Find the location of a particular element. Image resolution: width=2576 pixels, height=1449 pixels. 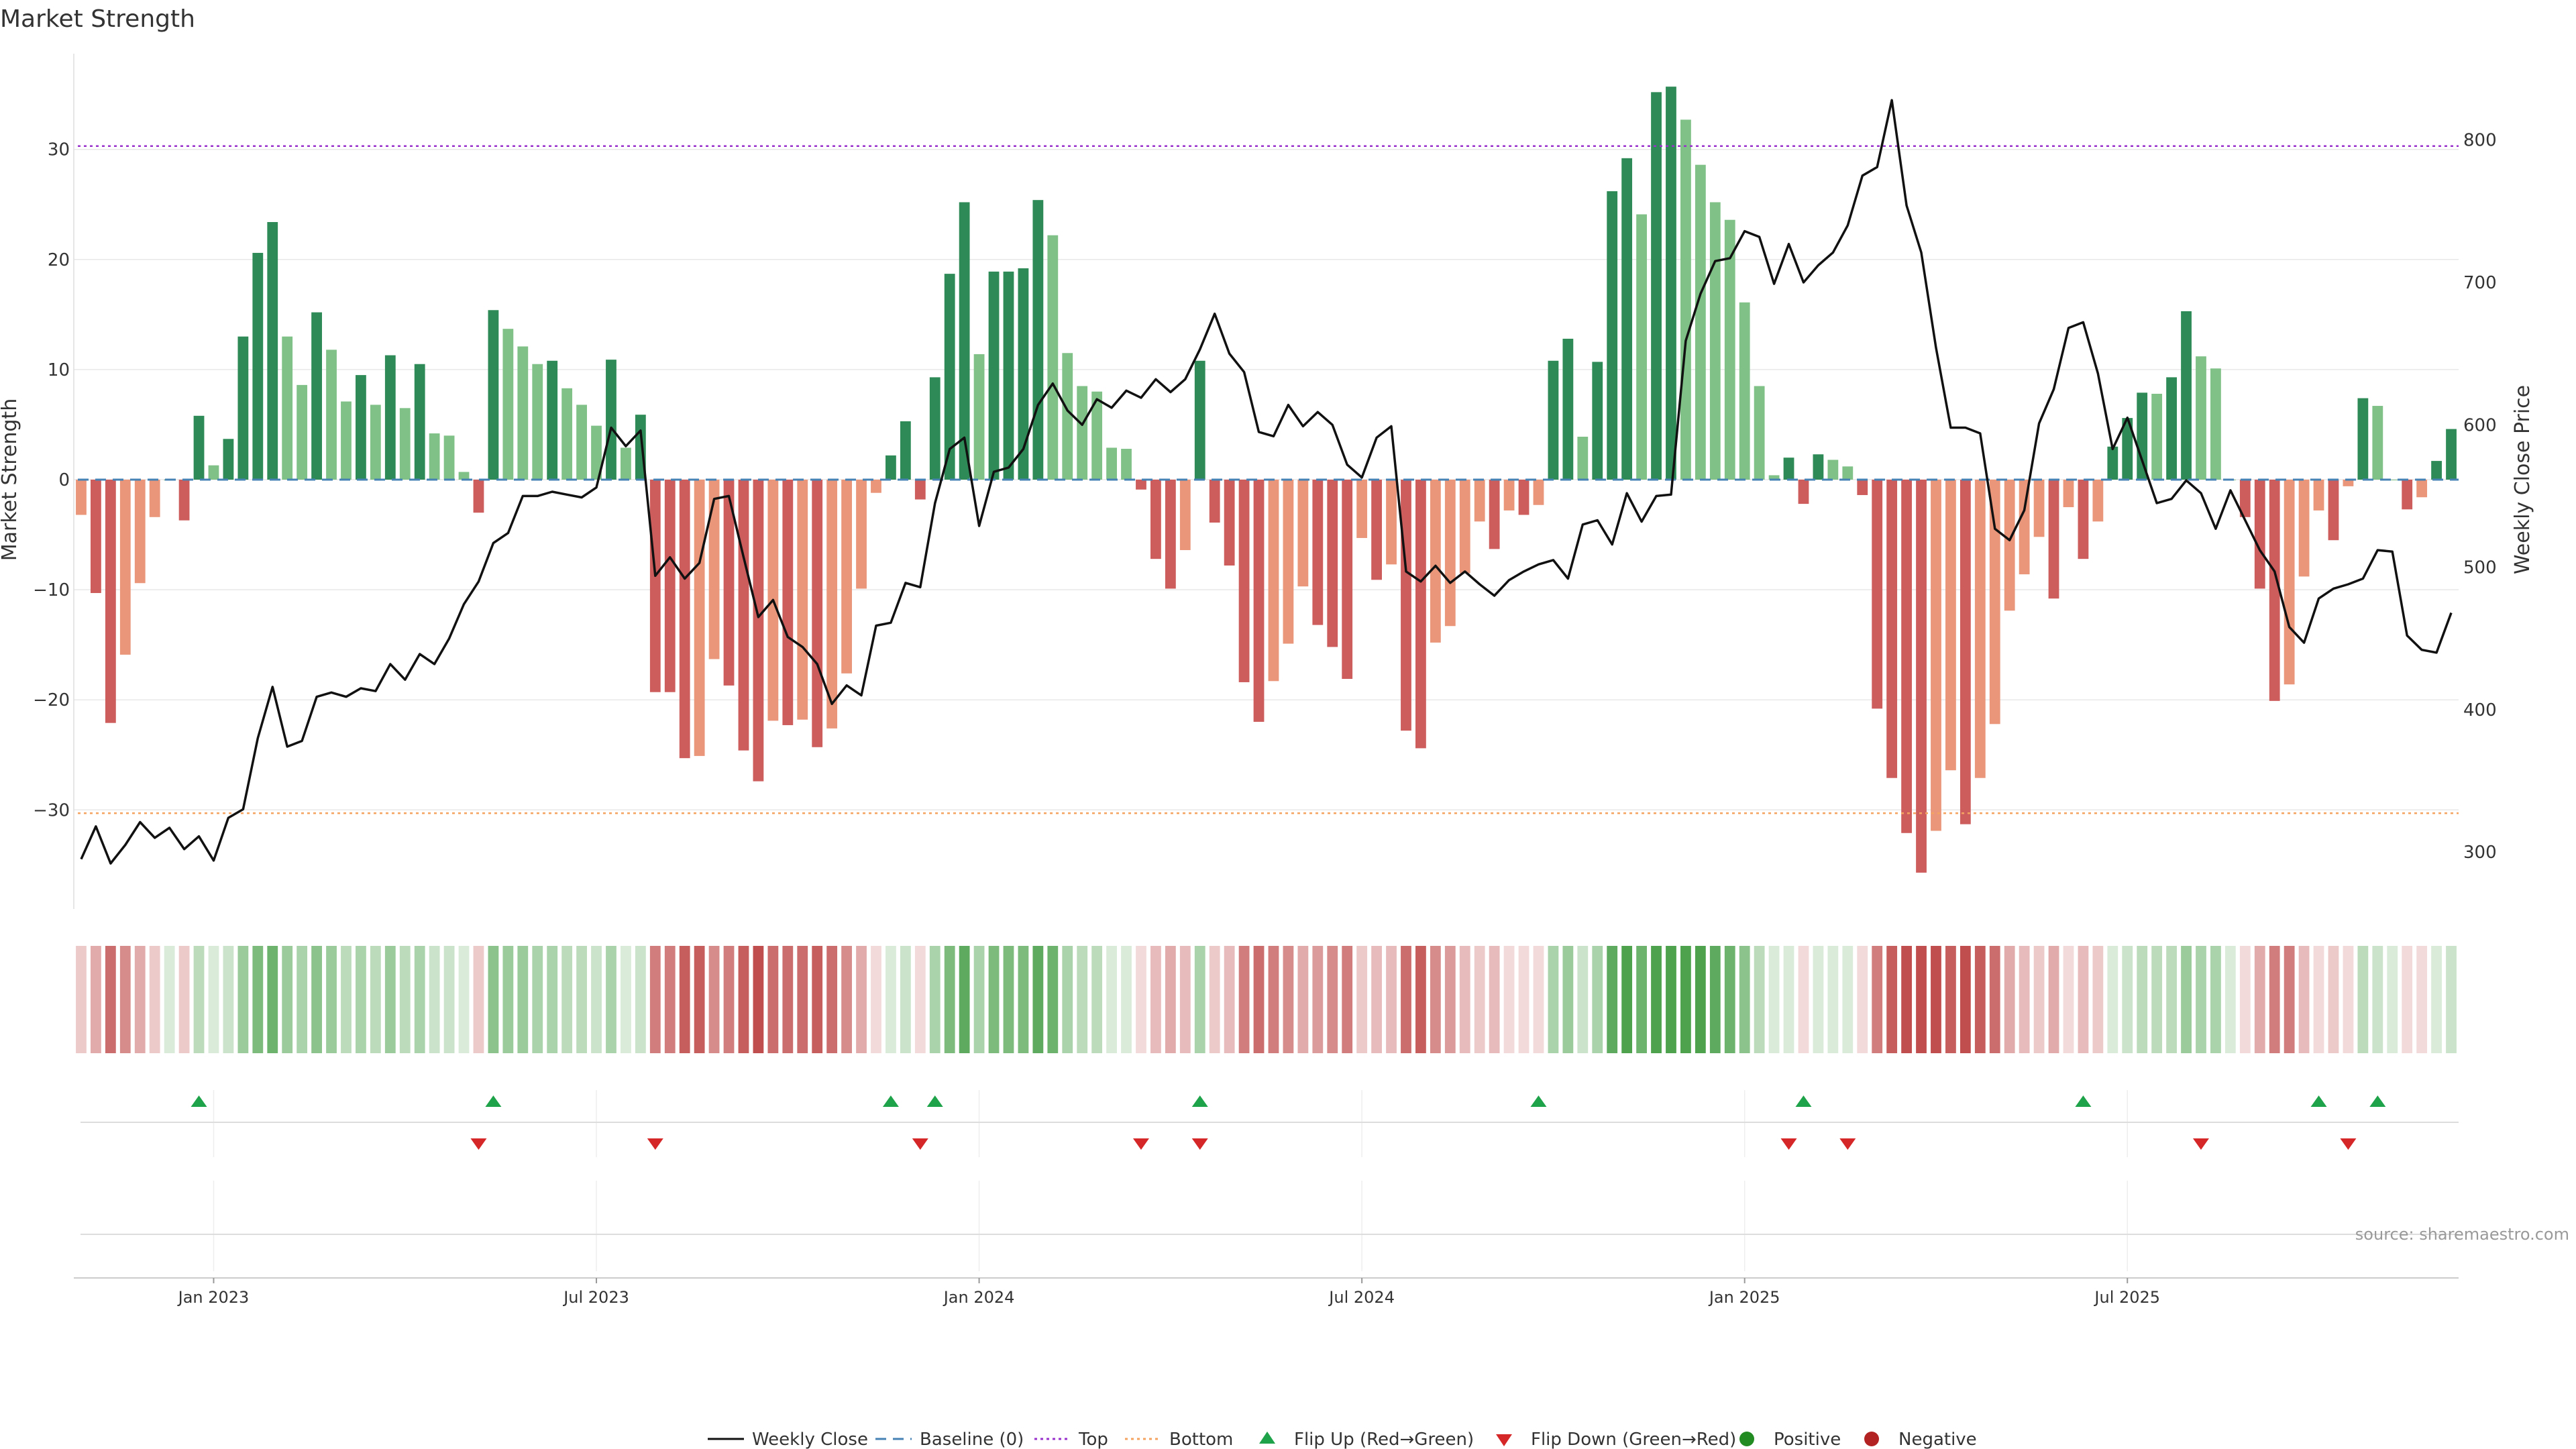

flip-down-marker is located at coordinates (1847, 1144).